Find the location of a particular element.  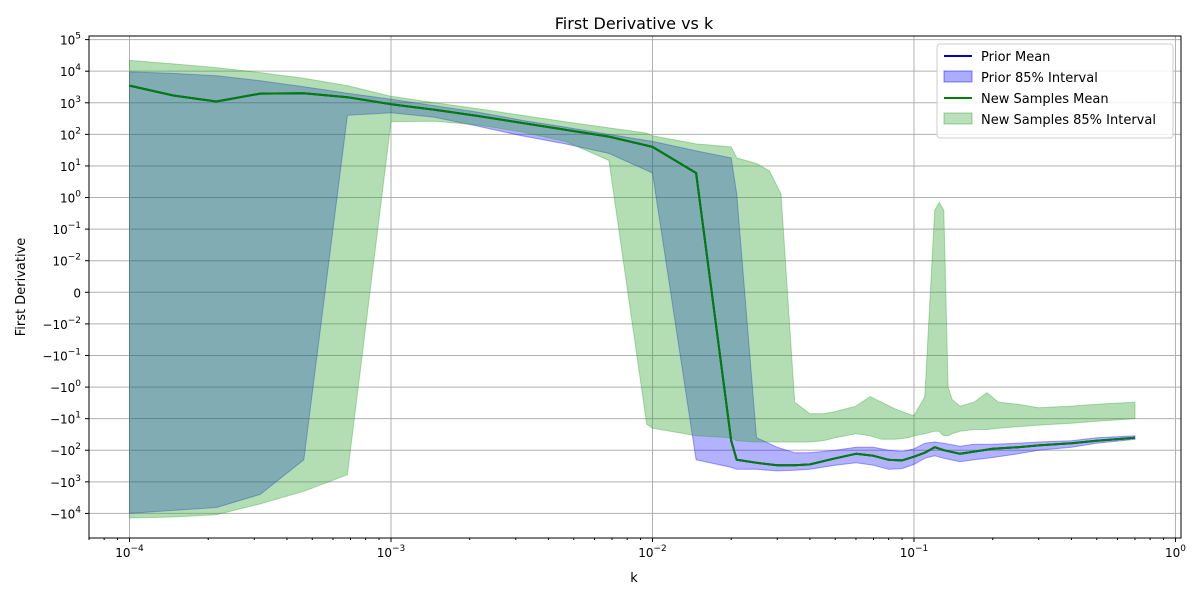

y-tick-label: −104 is located at coordinates (65, 513).